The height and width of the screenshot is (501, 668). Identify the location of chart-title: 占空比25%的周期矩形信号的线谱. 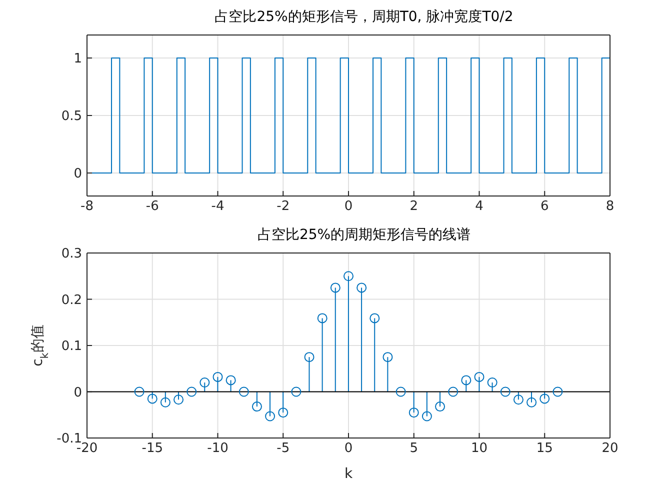
(364, 235).